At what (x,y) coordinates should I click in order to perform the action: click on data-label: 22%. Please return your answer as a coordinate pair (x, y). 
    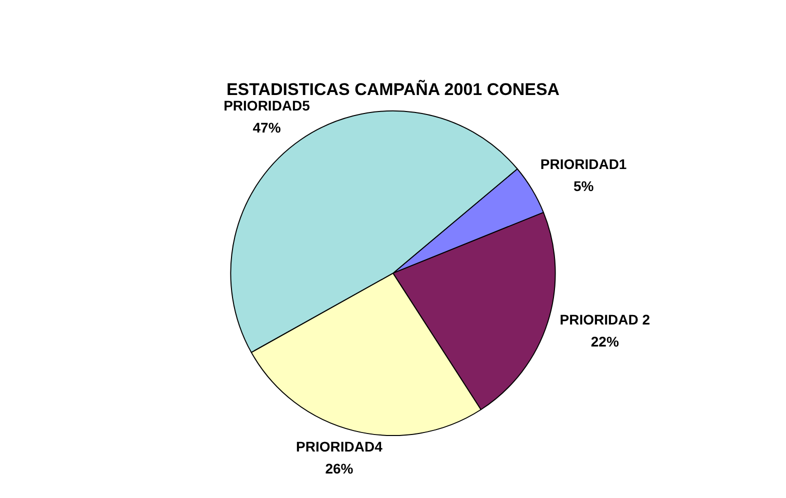
    Looking at the image, I should click on (605, 342).